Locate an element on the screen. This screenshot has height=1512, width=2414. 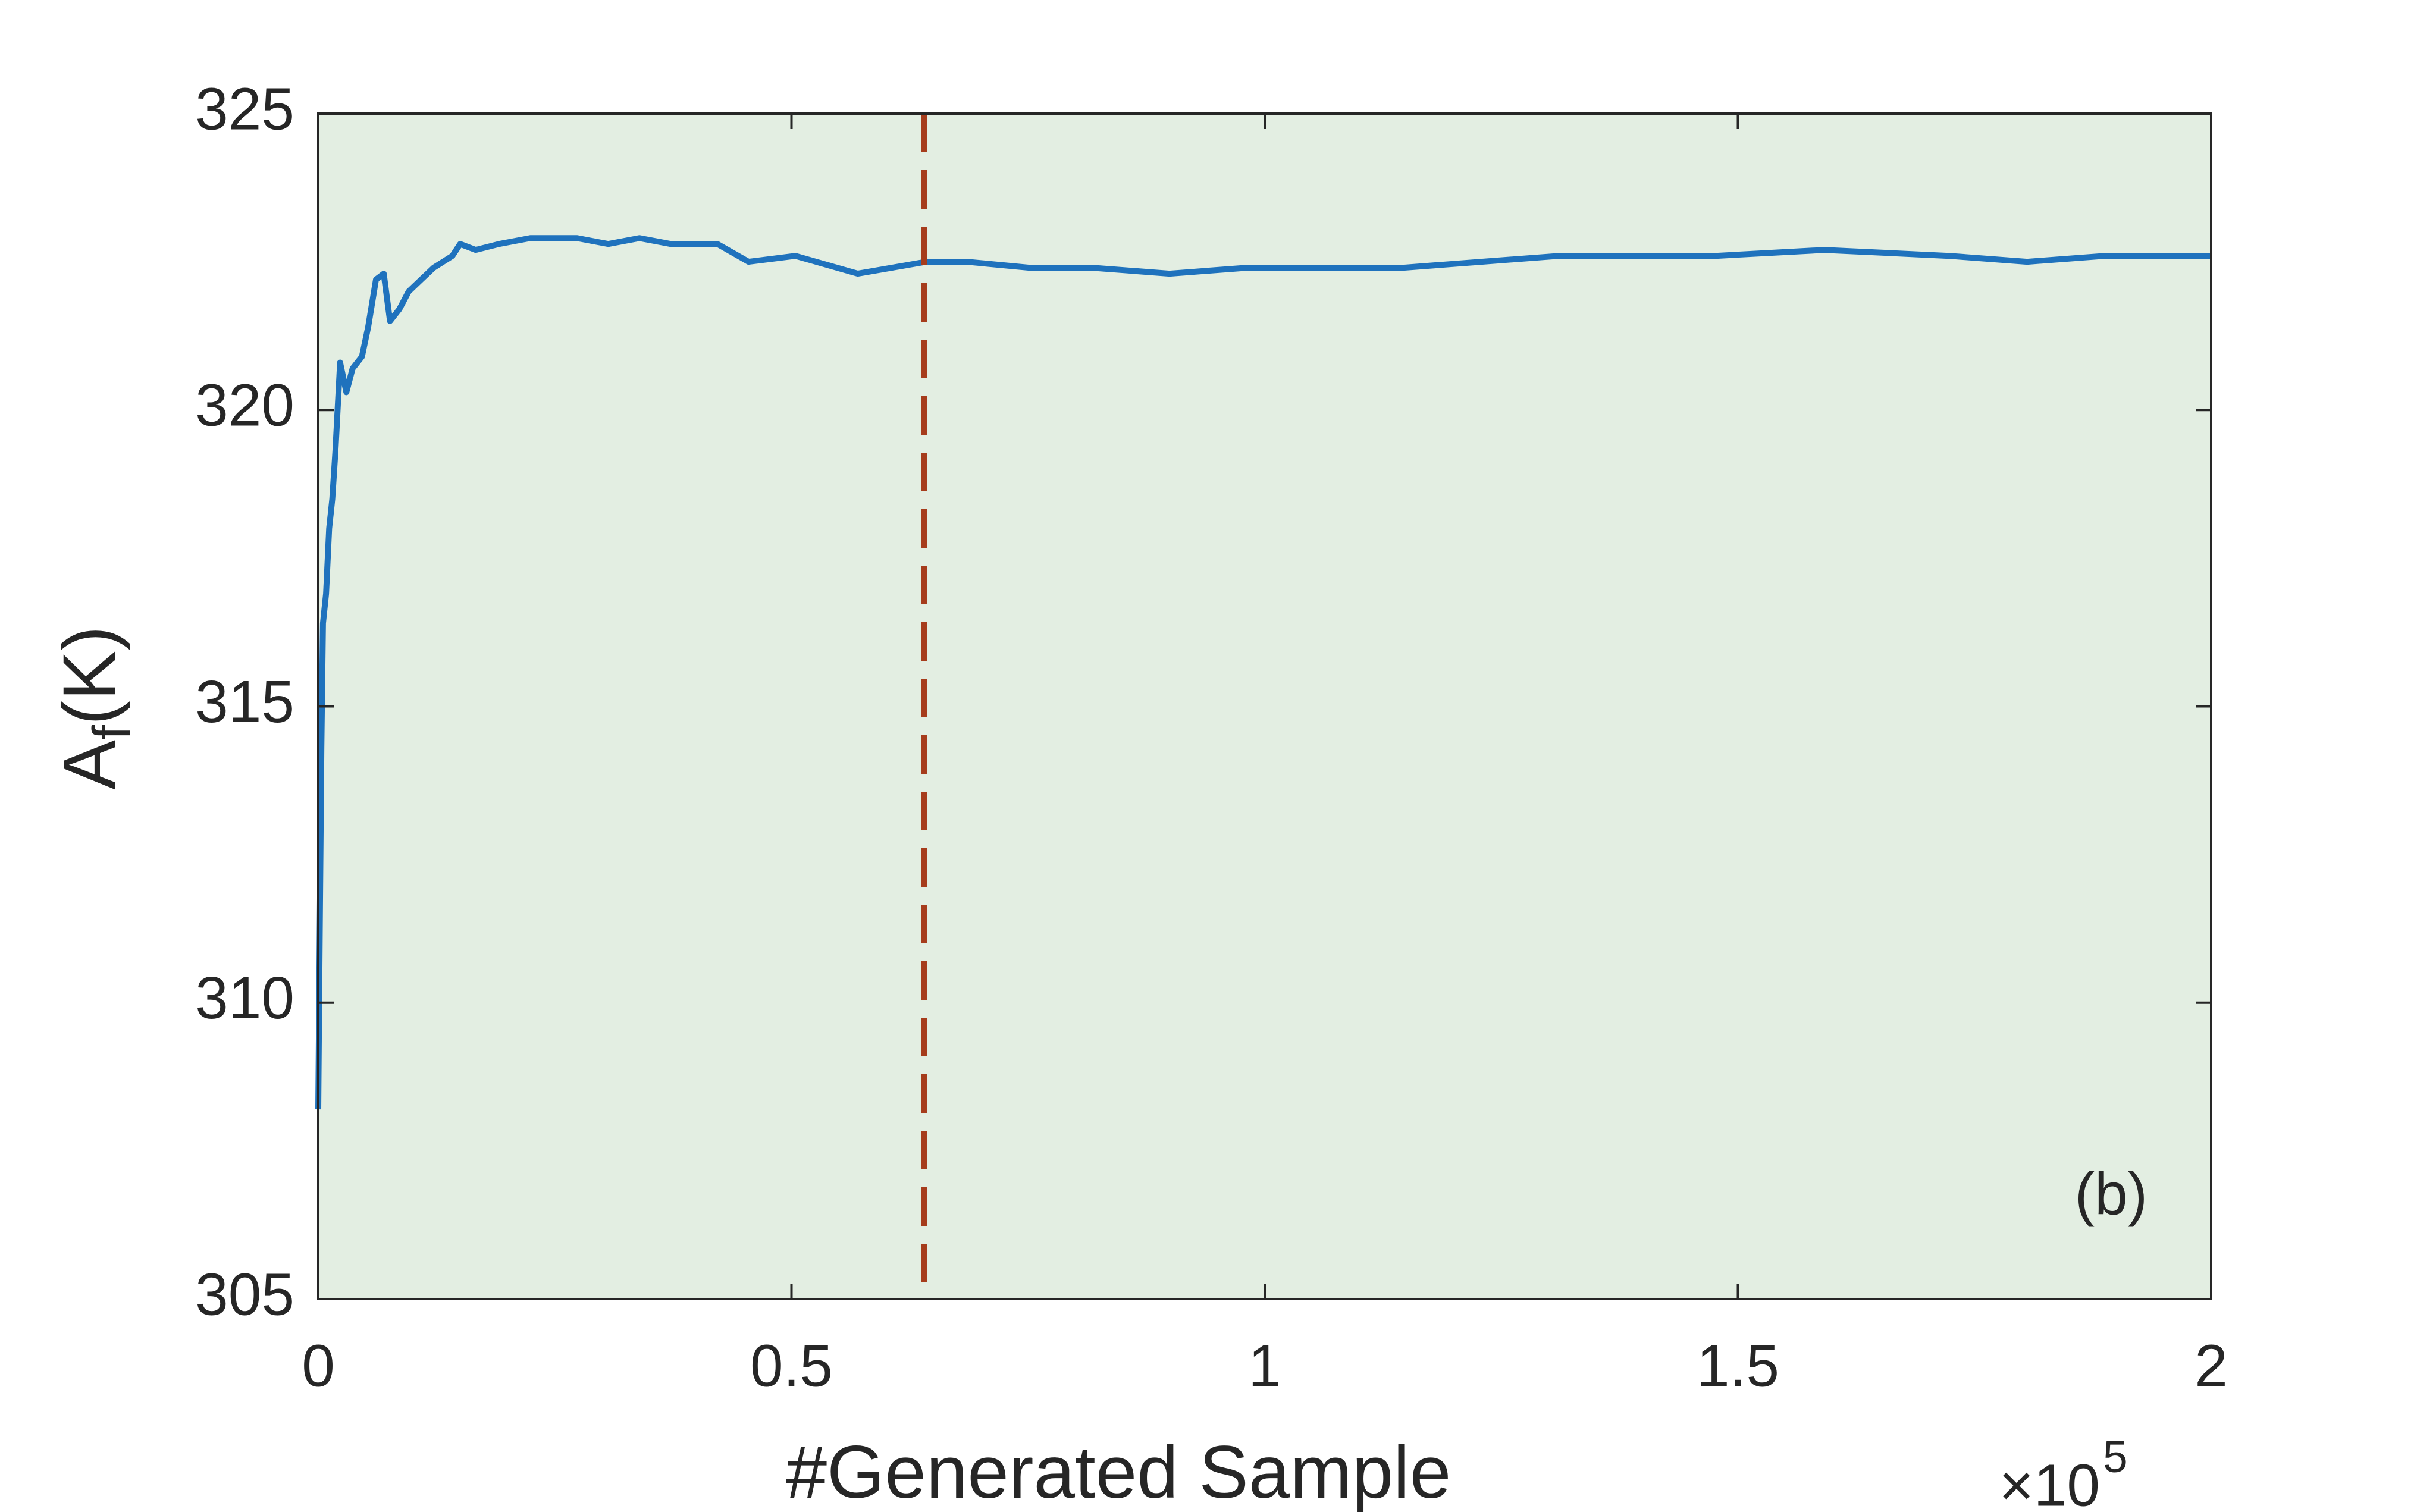
x-tick-label: 2 is located at coordinates (2211, 1365).